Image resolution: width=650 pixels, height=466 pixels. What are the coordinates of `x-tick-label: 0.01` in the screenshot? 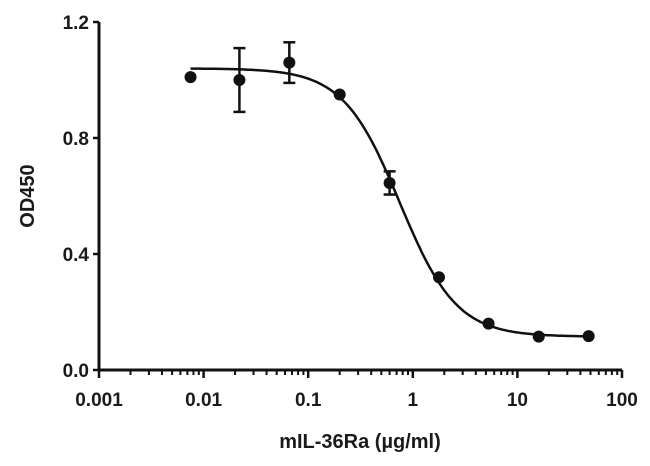 It's located at (203, 400).